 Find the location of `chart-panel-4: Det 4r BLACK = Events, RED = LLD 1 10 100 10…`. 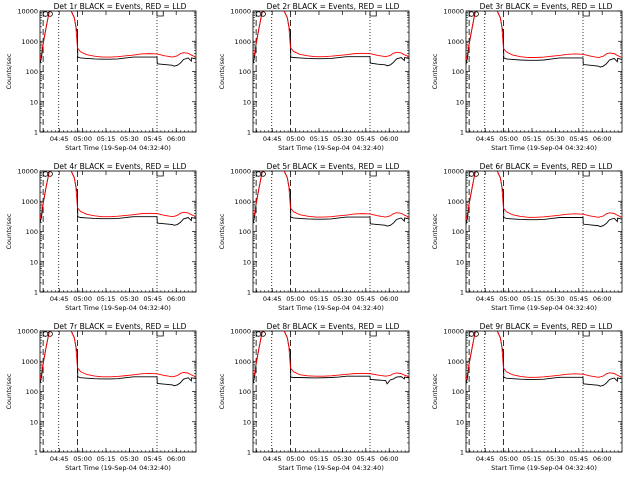

chart-panel-4: Det 4r BLACK = Events, RED = LLD 1 10 100 10… is located at coordinates (101, 237).